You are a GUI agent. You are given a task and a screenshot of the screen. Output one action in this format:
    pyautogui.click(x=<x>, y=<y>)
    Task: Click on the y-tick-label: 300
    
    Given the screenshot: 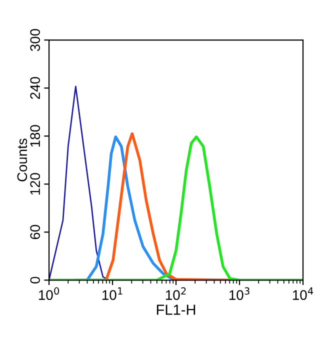 What is the action you would take?
    pyautogui.click(x=35, y=40)
    